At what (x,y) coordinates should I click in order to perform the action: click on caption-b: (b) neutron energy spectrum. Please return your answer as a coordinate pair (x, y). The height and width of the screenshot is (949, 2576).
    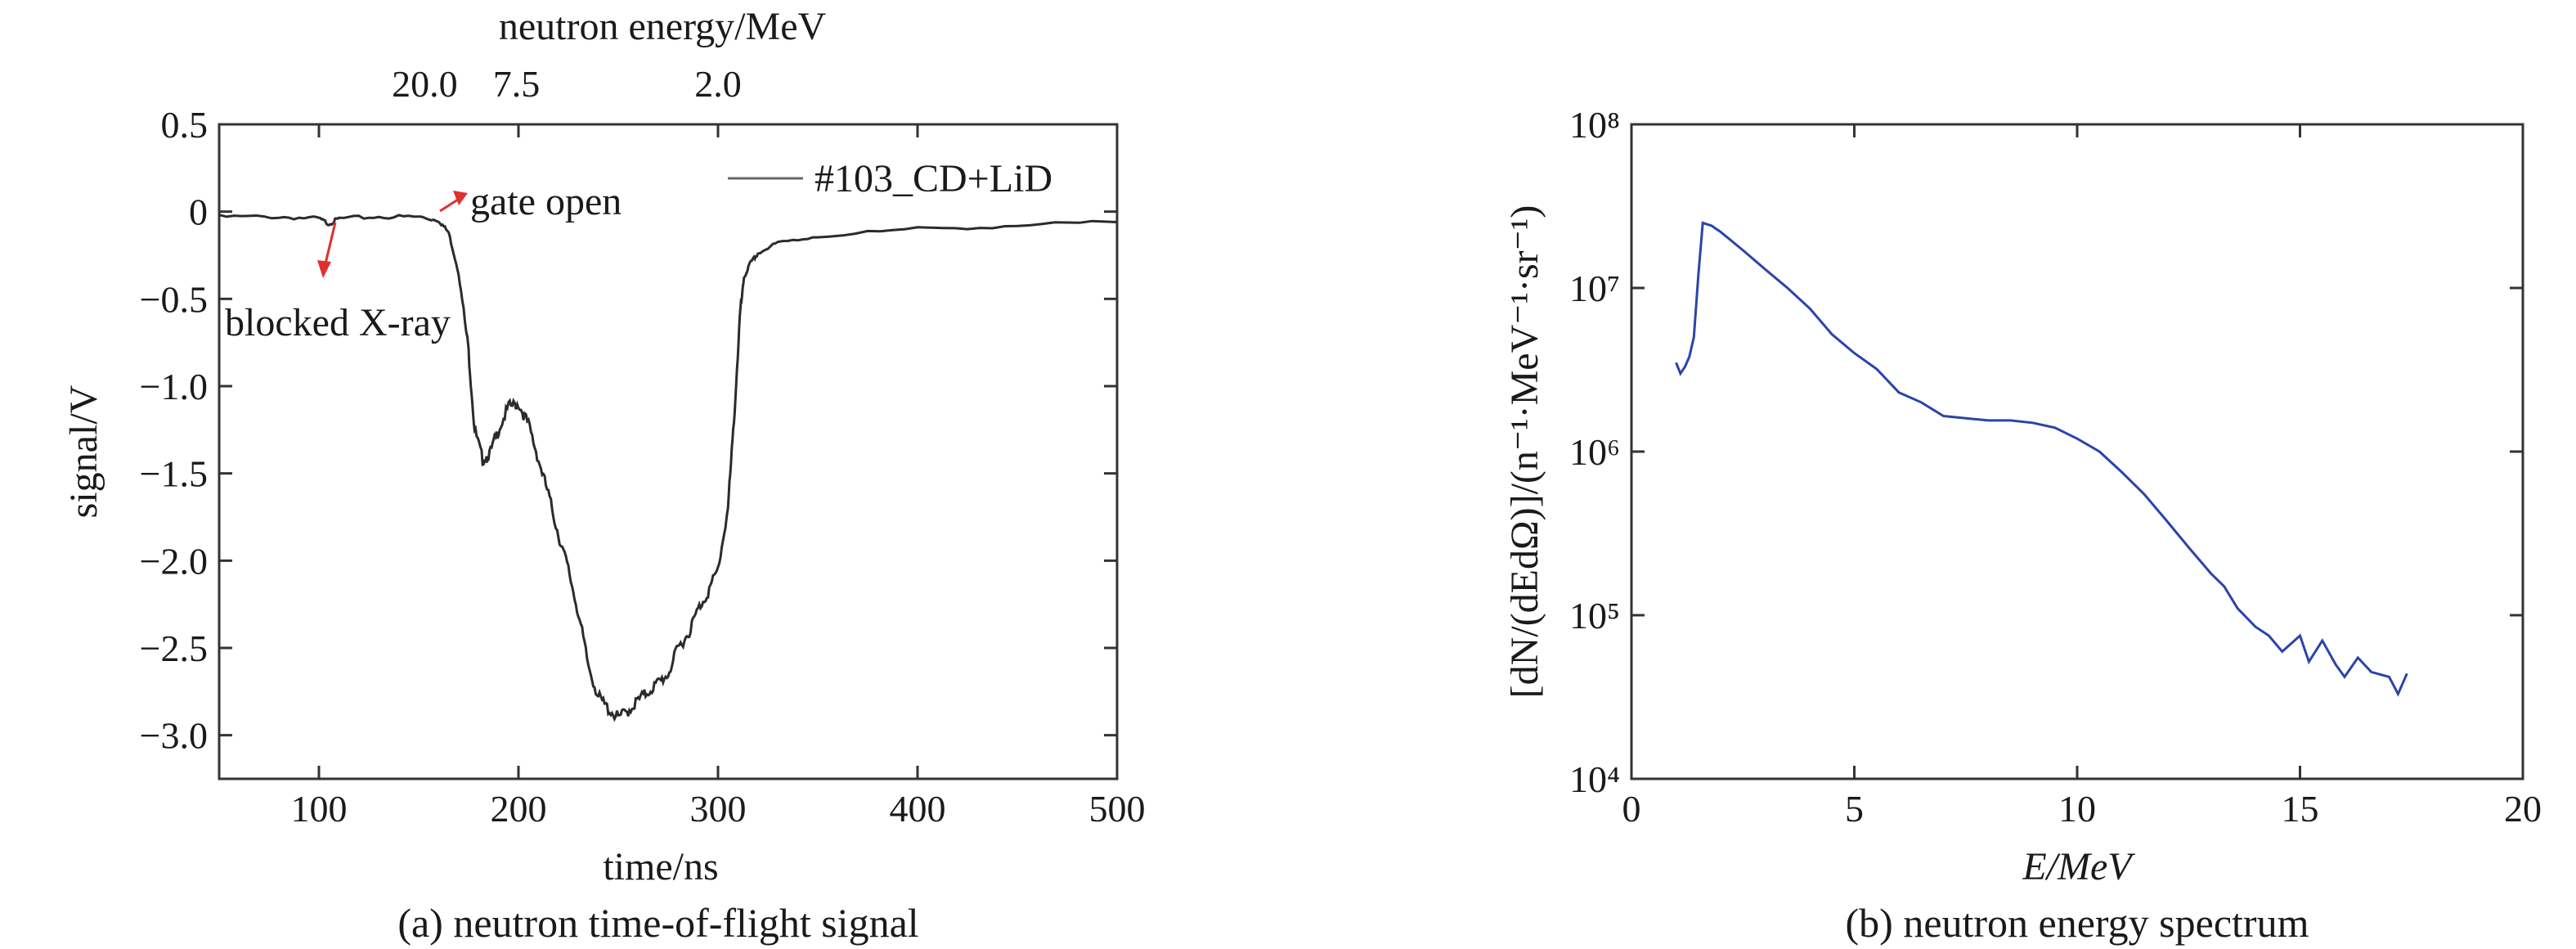
    Looking at the image, I should click on (2077, 923).